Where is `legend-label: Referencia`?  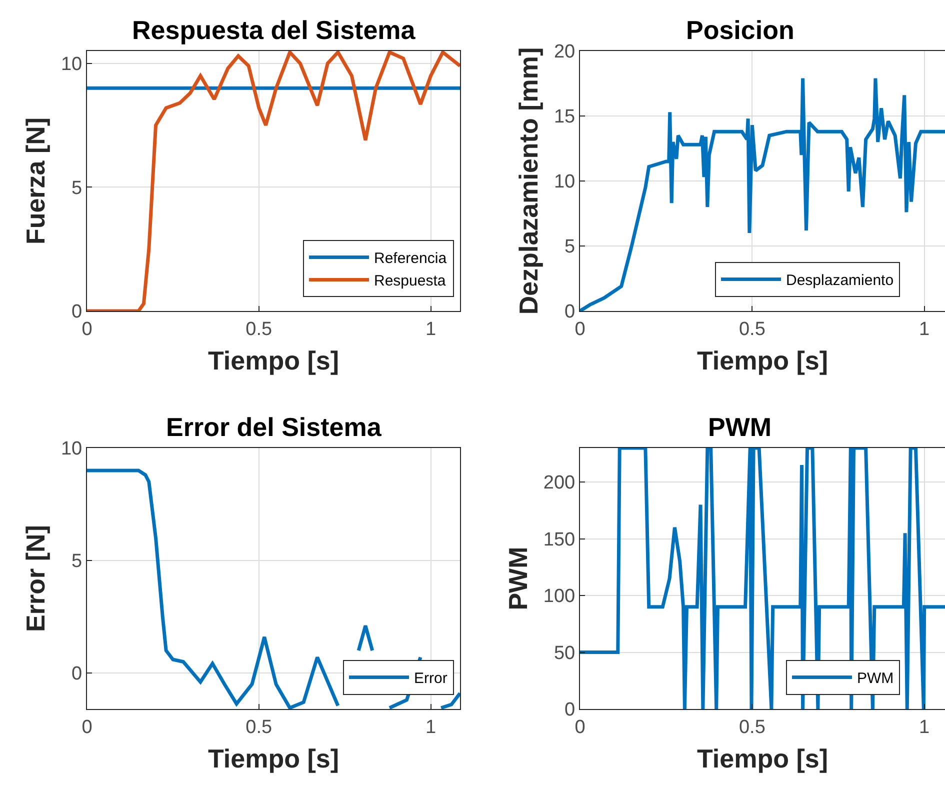 legend-label: Referencia is located at coordinates (411, 259).